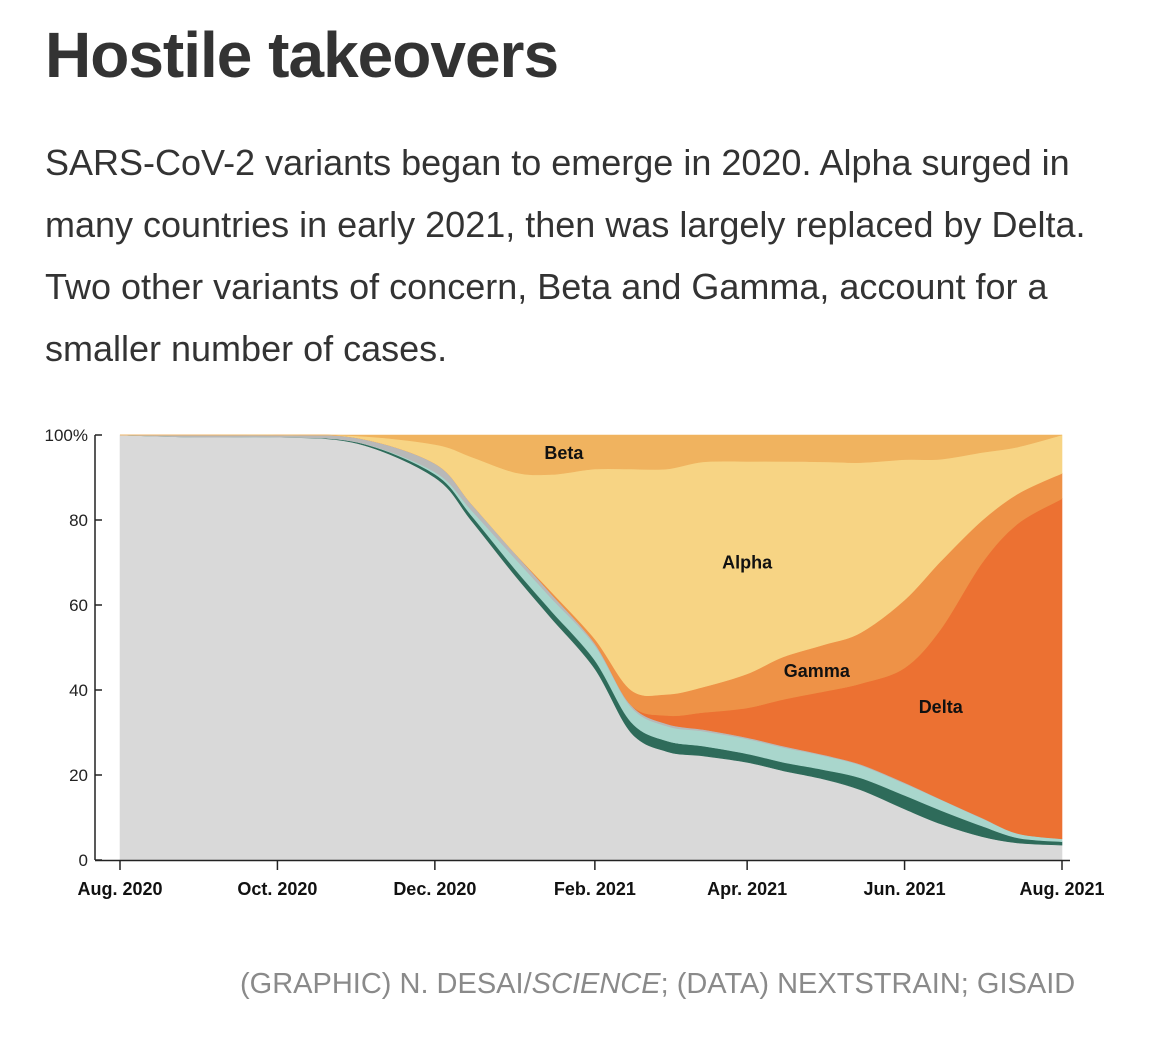 The image size is (1170, 1037). What do you see at coordinates (73, 648) in the screenshot?
I see `y-axis: 0 20 40 60 80 100%` at bounding box center [73, 648].